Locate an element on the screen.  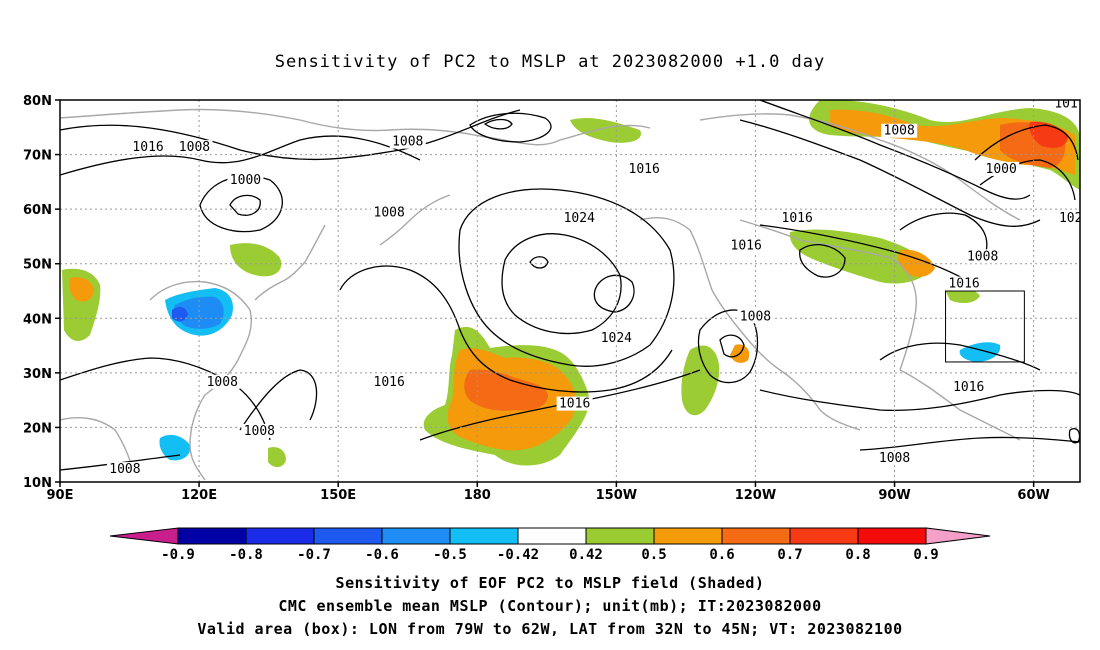
colorbar-label: -0.8 is located at coordinates (246, 555).